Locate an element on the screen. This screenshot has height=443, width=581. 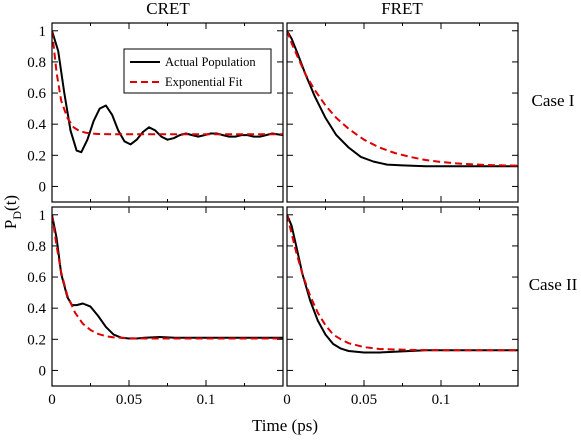
series-fit-fret-case1 is located at coordinates (402, 98).